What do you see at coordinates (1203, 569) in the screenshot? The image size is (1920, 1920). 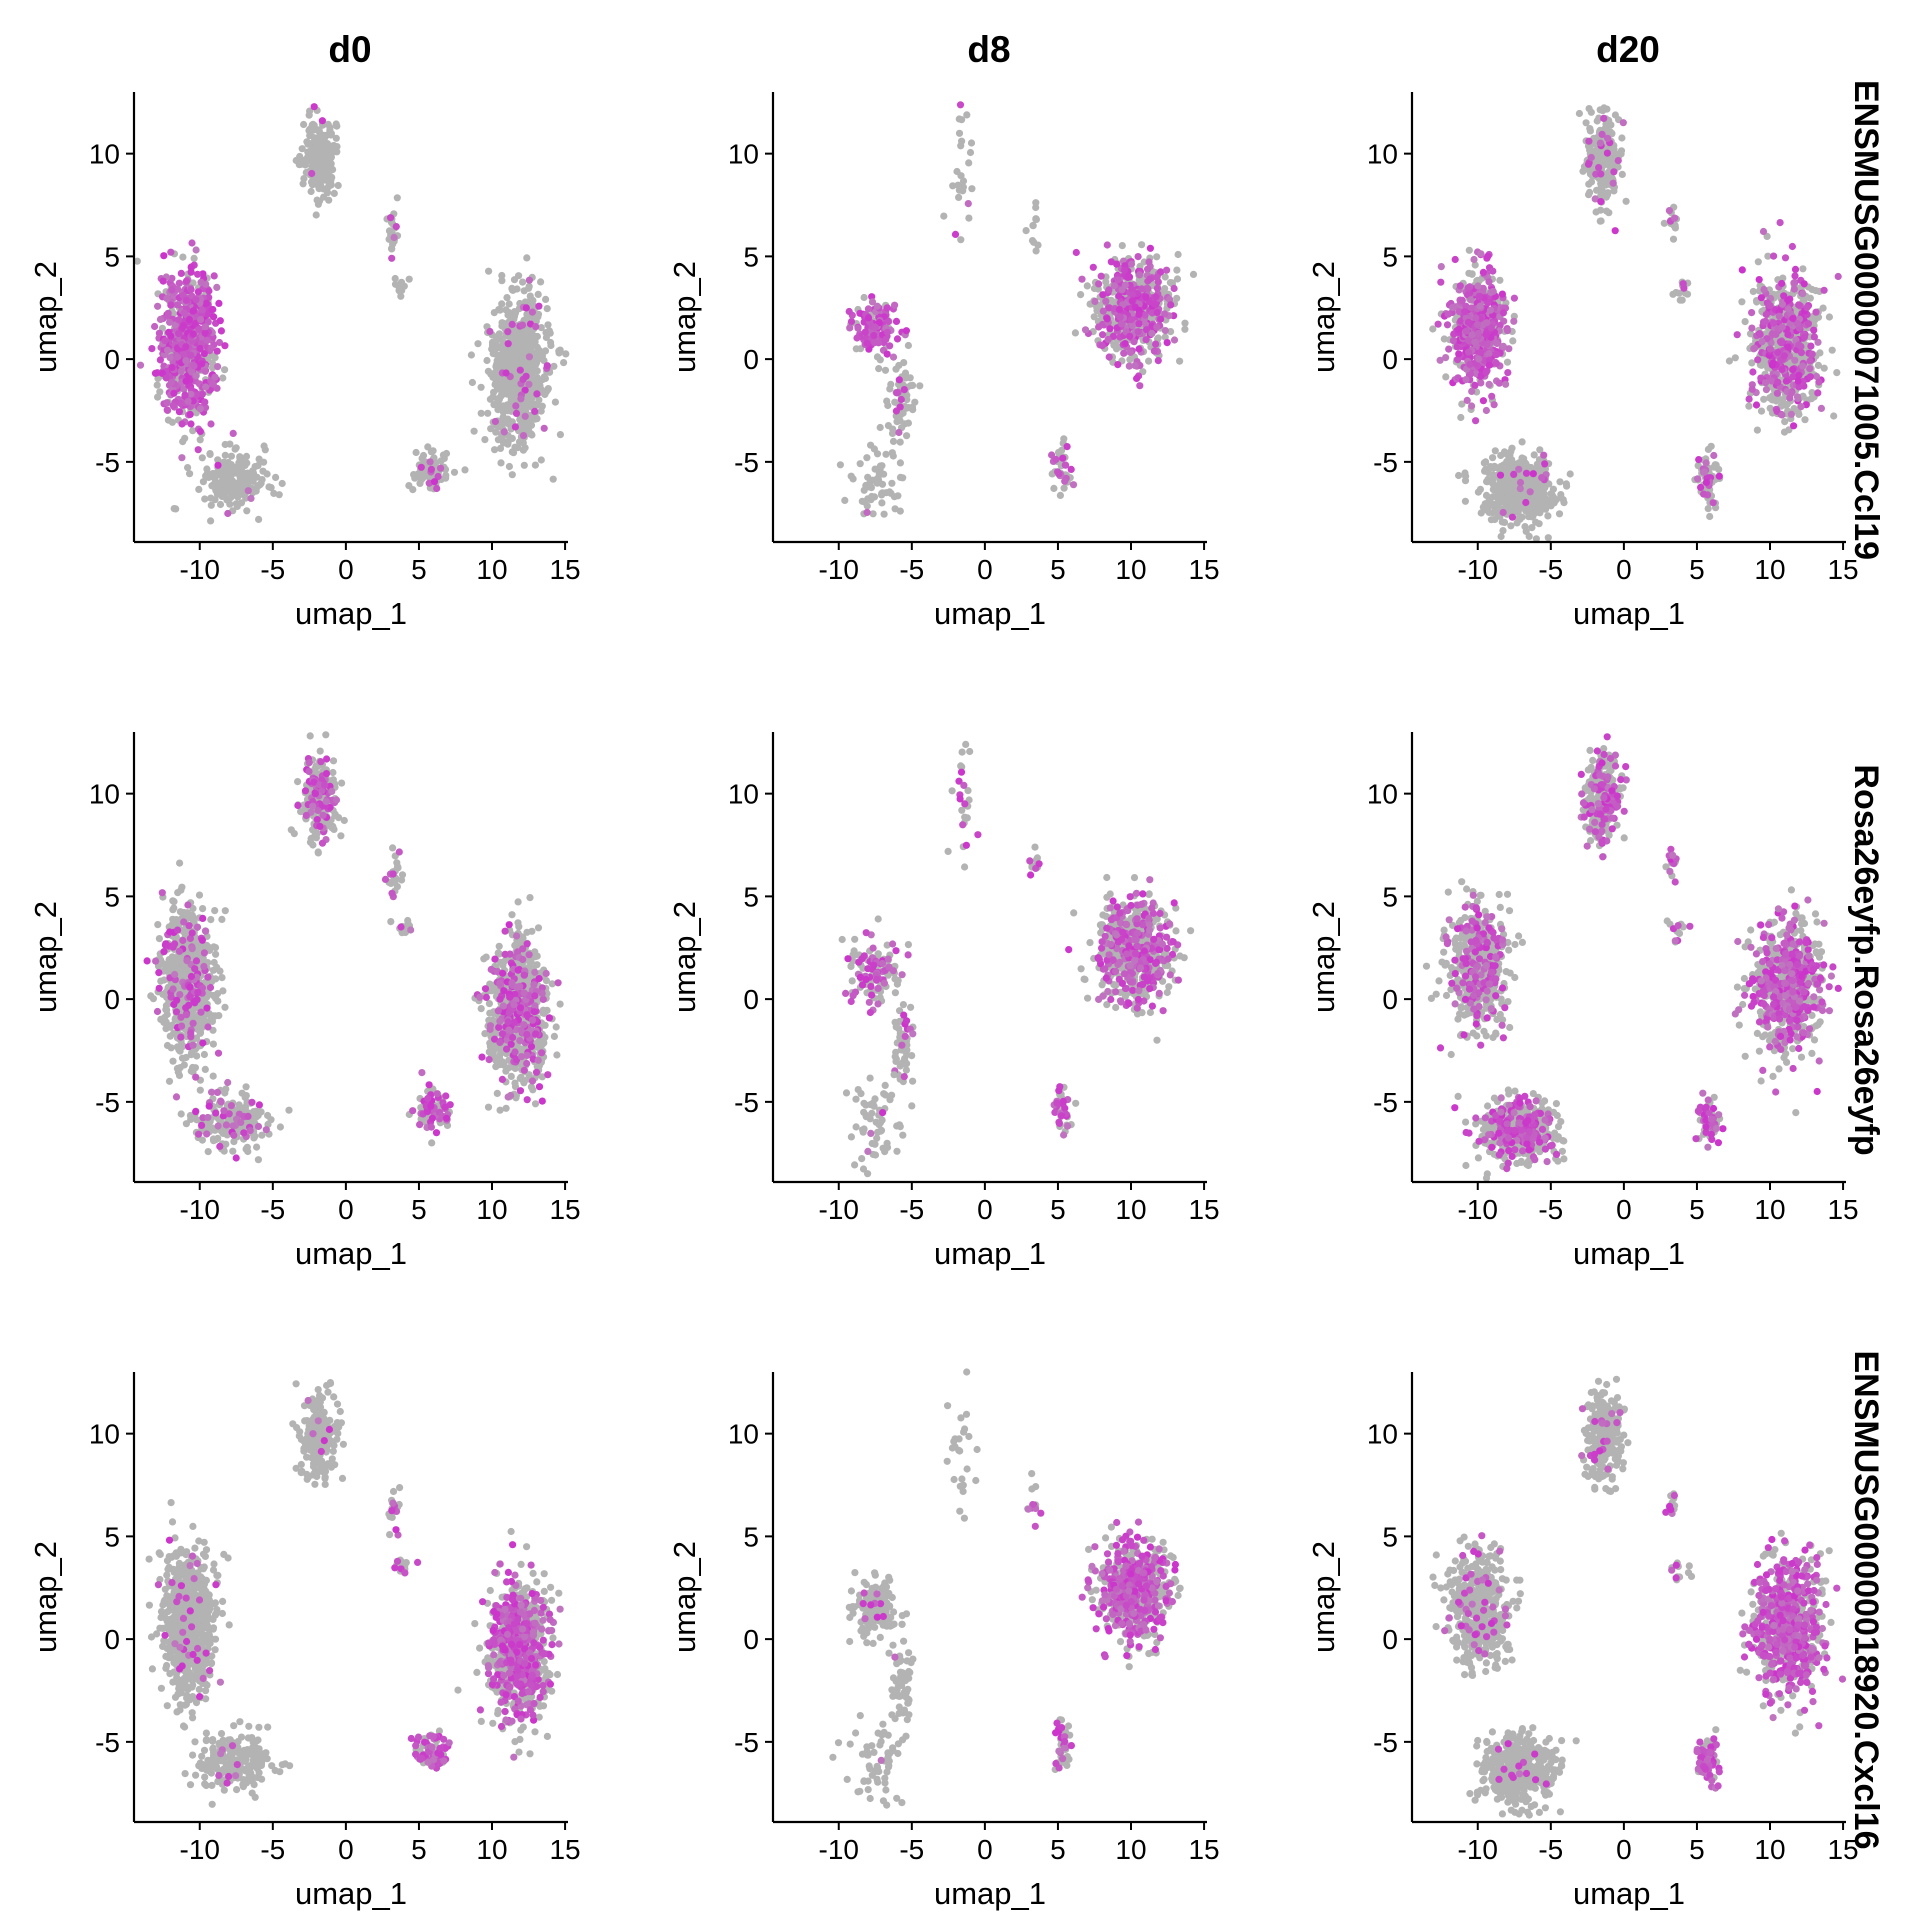 I see `x-tick-label: 15` at bounding box center [1203, 569].